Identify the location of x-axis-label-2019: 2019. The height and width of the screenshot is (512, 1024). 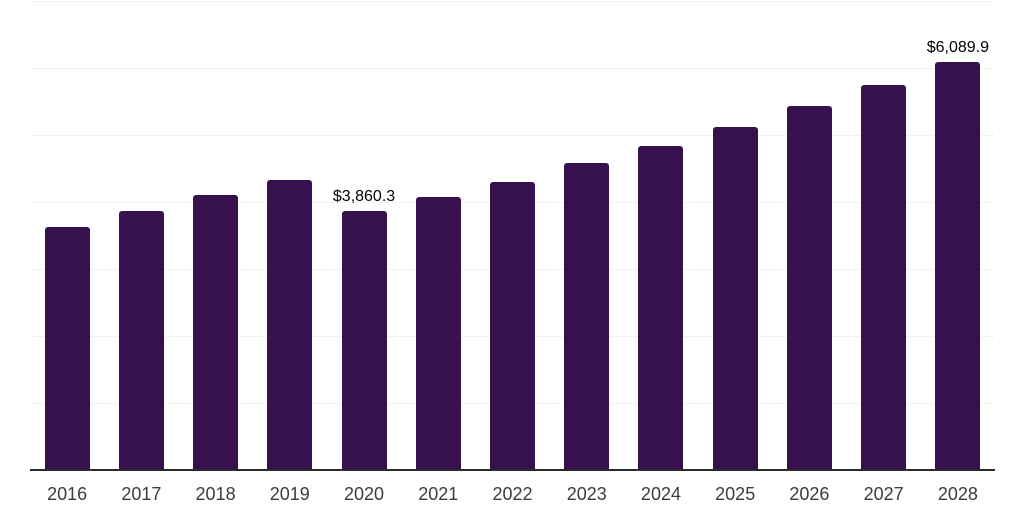
(289, 494).